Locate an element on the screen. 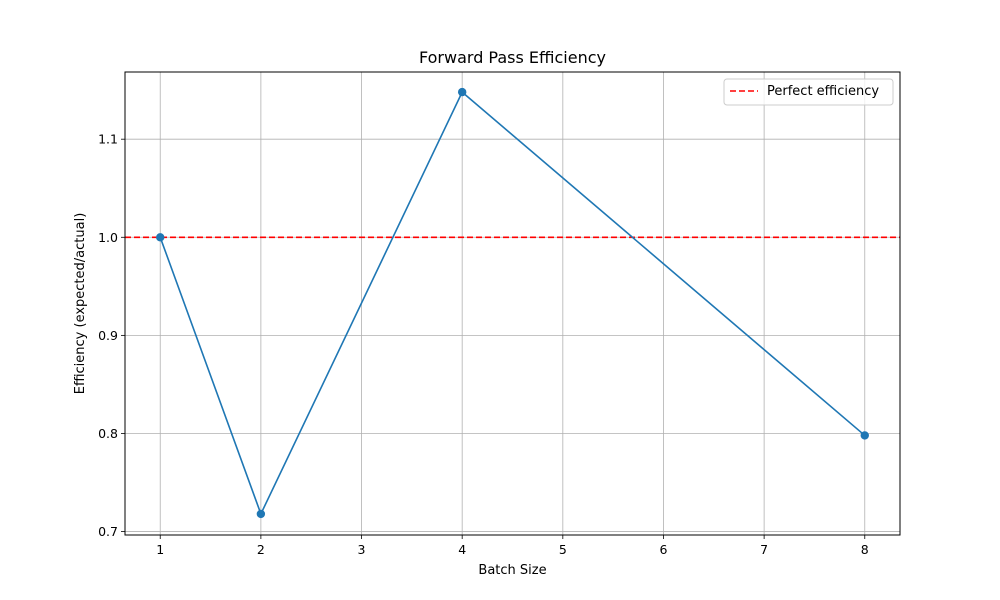 Image resolution: width=1000 pixels, height=600 pixels. y-axis-ticks: 0.7 0.8 0.9 1.0 1.1 is located at coordinates (111, 335).